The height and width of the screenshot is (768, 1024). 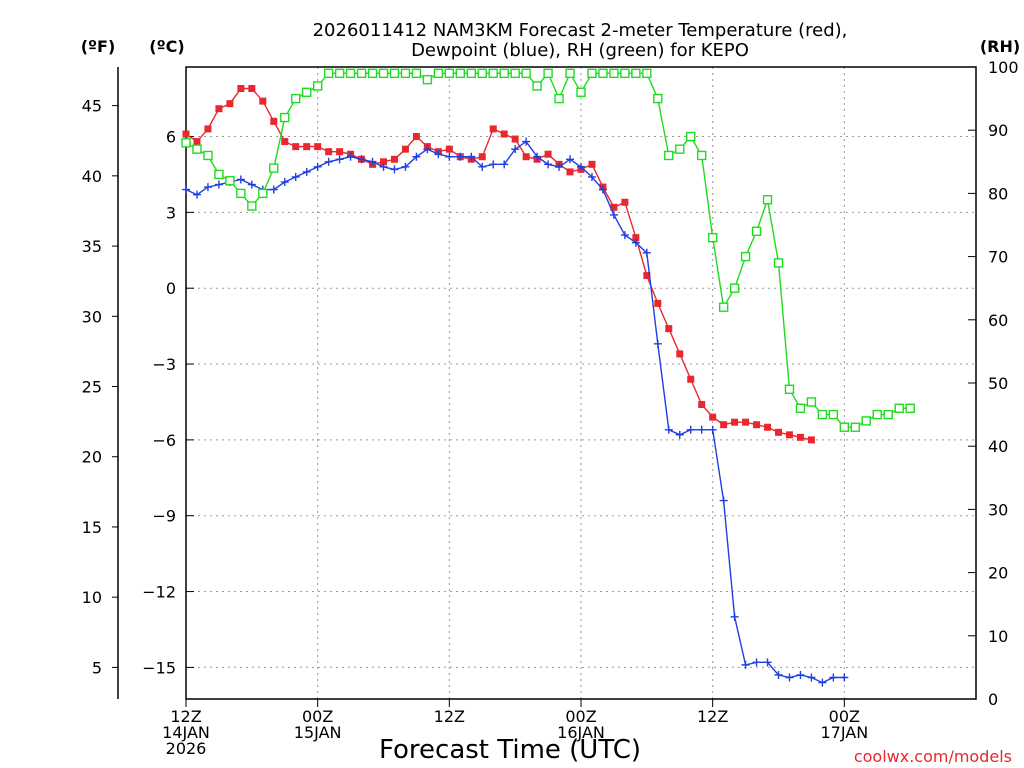 What do you see at coordinates (171, 288) in the screenshot?
I see `celsius-tick-label: 0` at bounding box center [171, 288].